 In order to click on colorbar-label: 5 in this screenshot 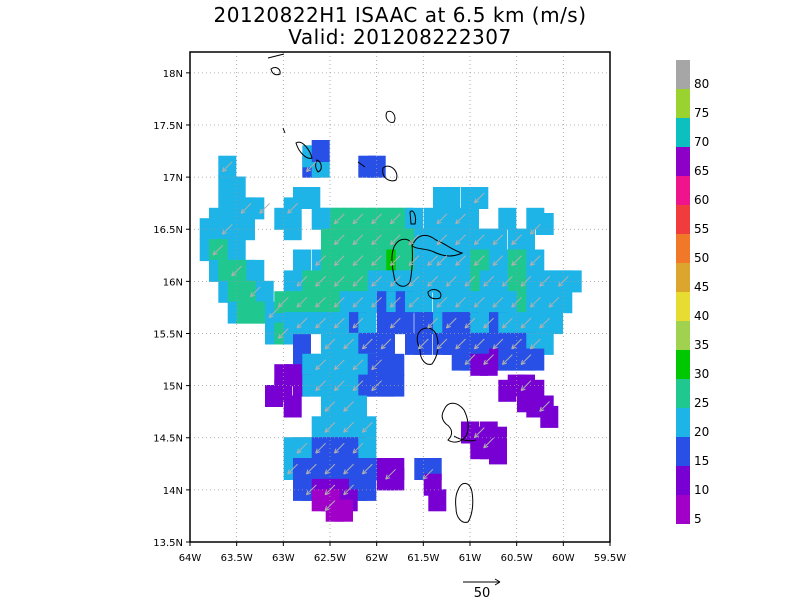, I will do `click(698, 519)`.